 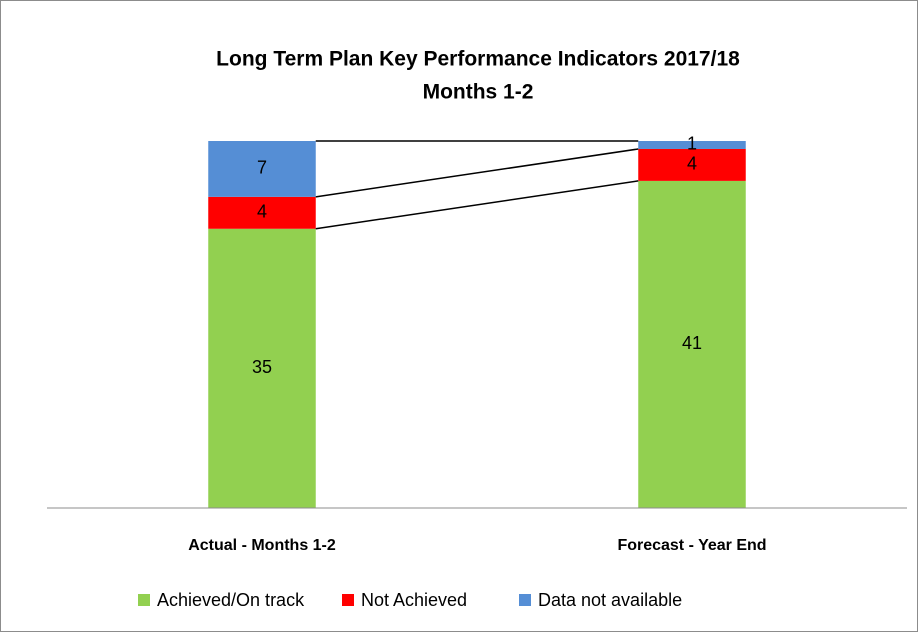 I want to click on legend-label: Data not available, so click(x=610, y=600).